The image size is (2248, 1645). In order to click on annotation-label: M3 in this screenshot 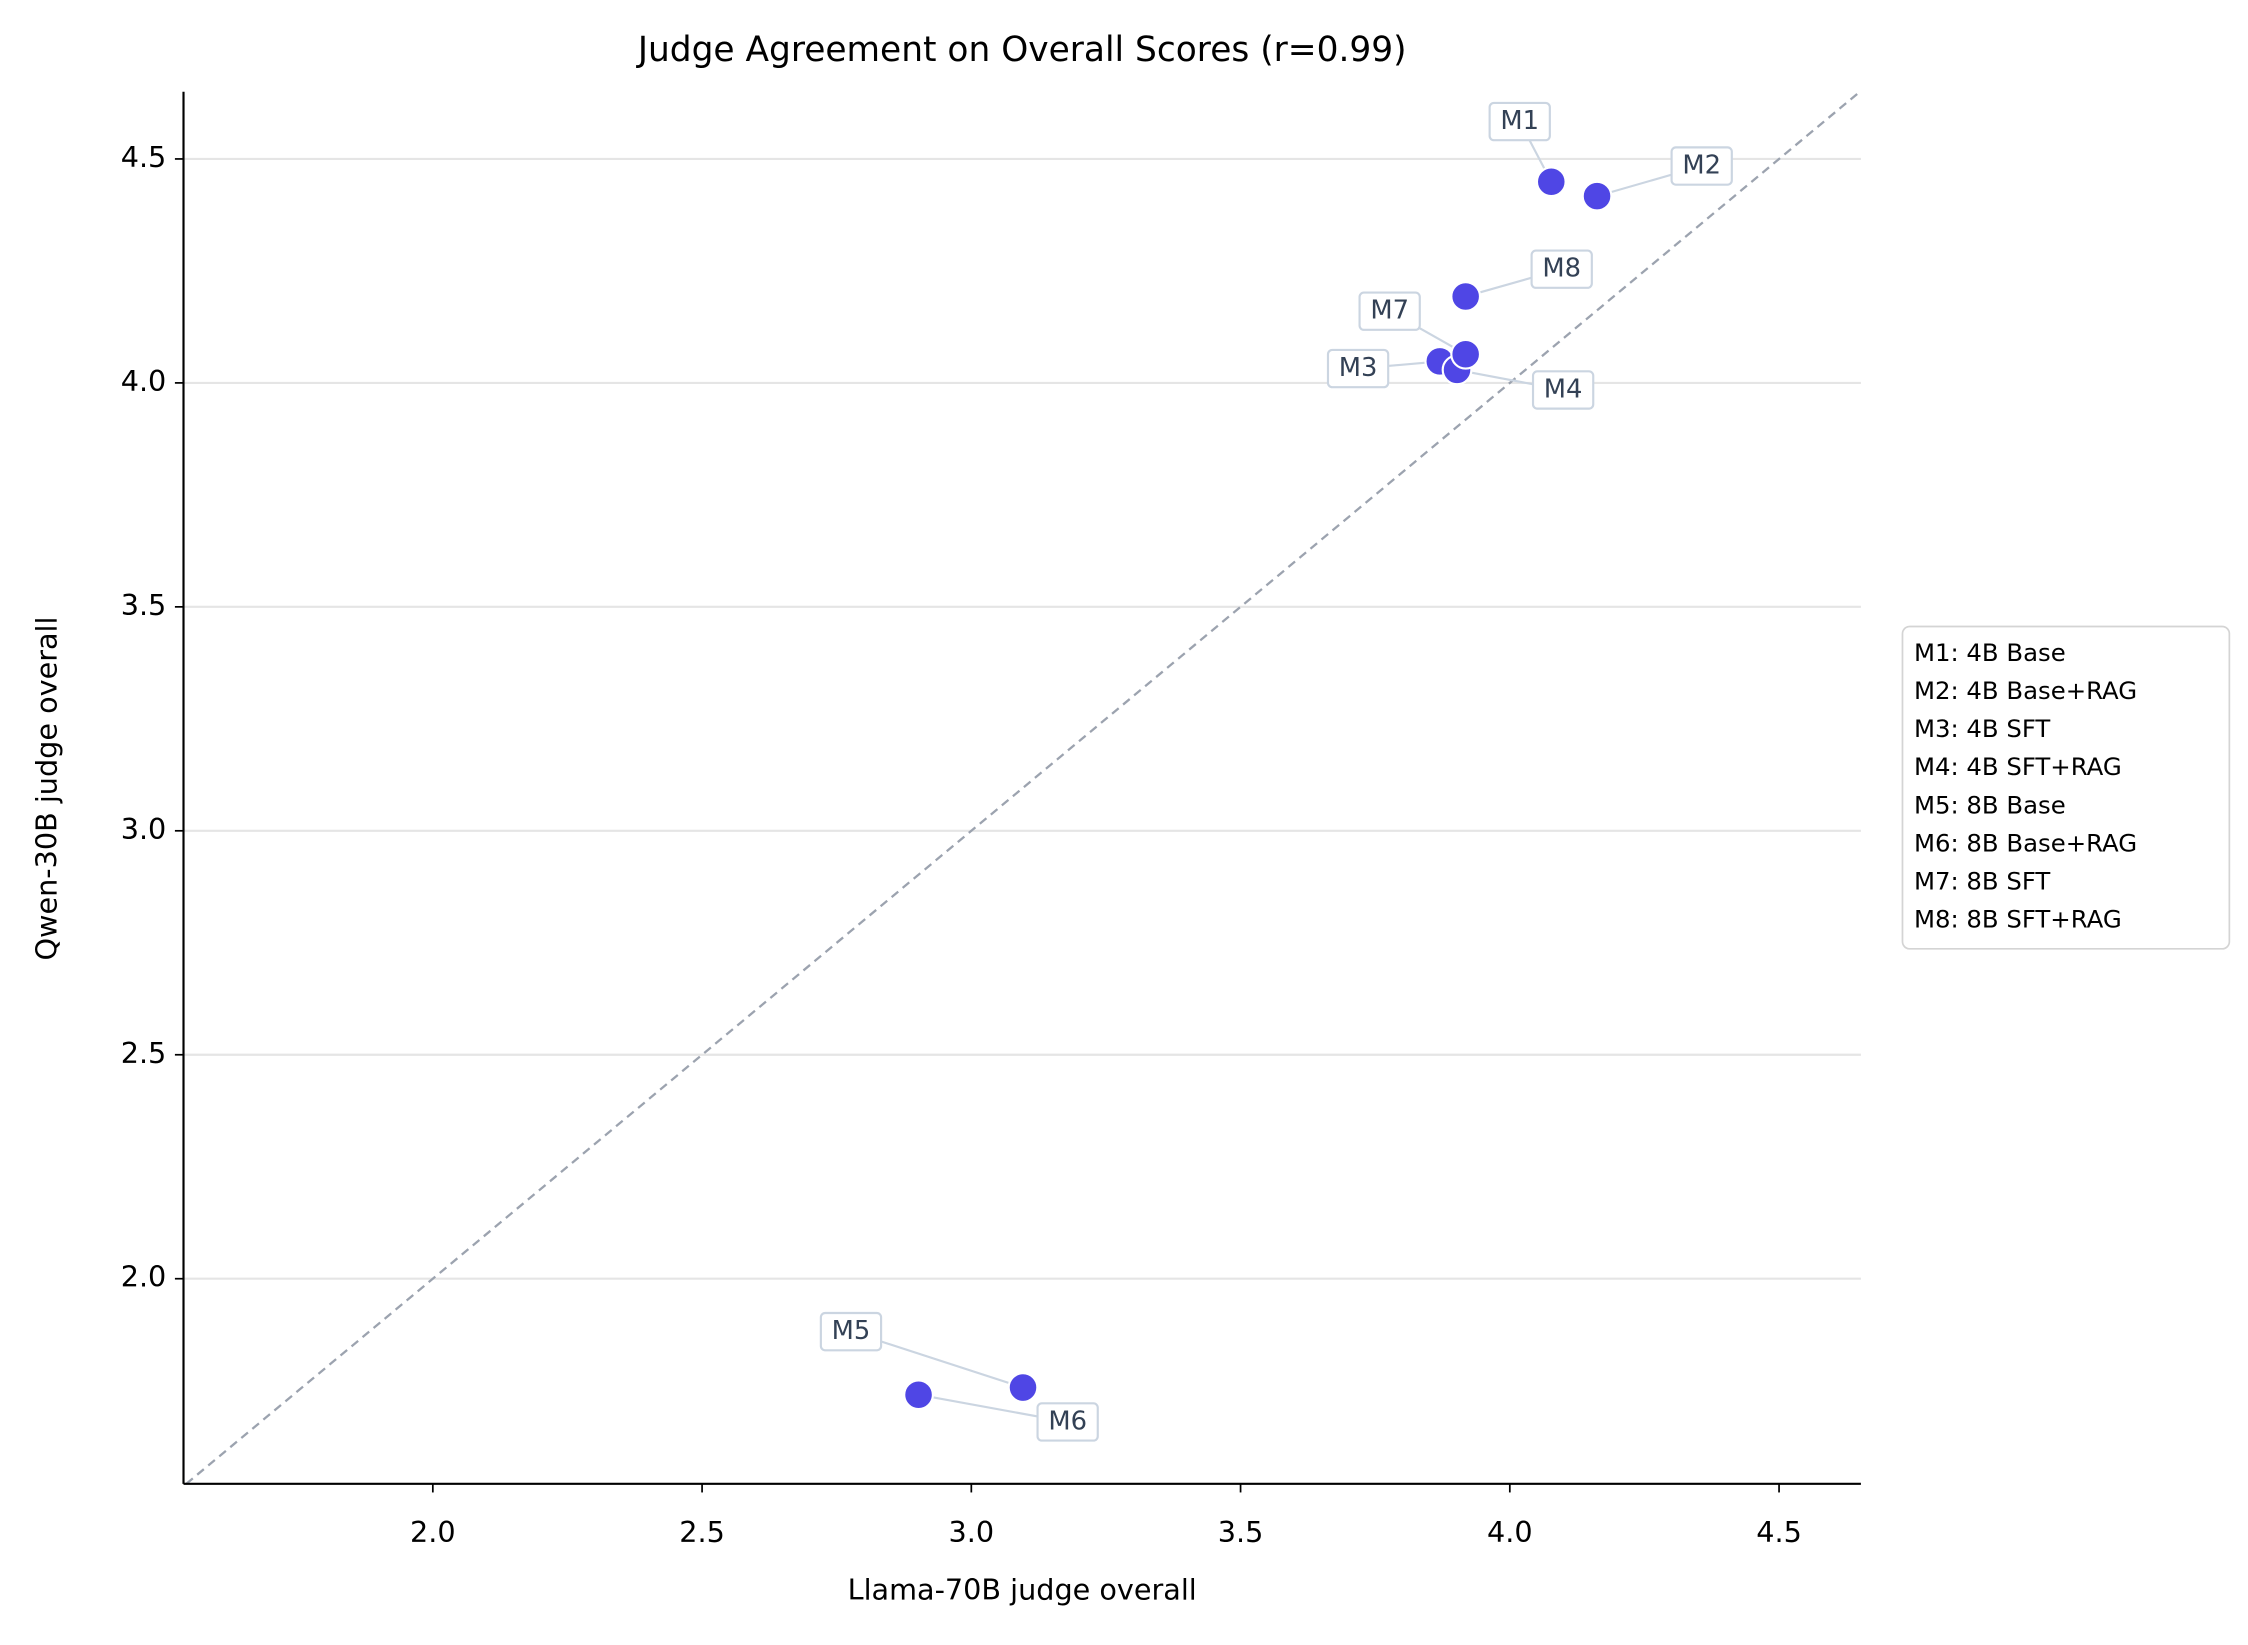, I will do `click(1358, 368)`.